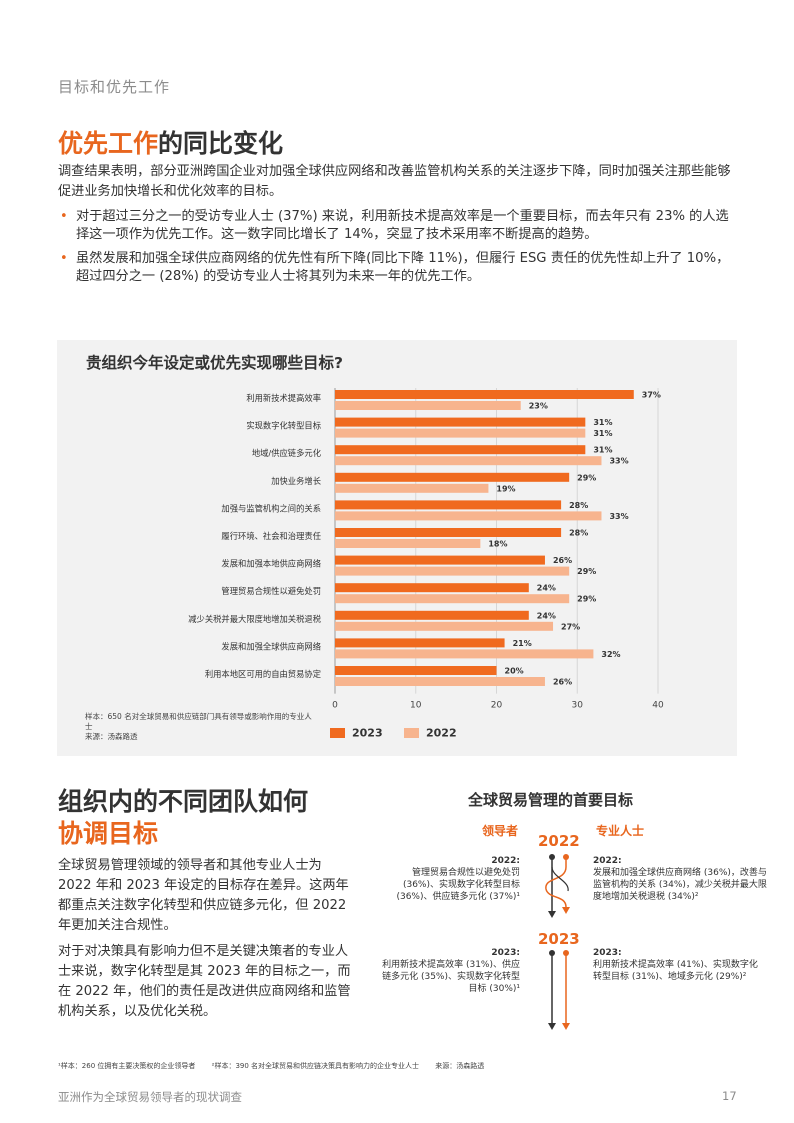  I want to click on category-label: 减少关税并最大限度地增加关税退税, so click(254, 619).